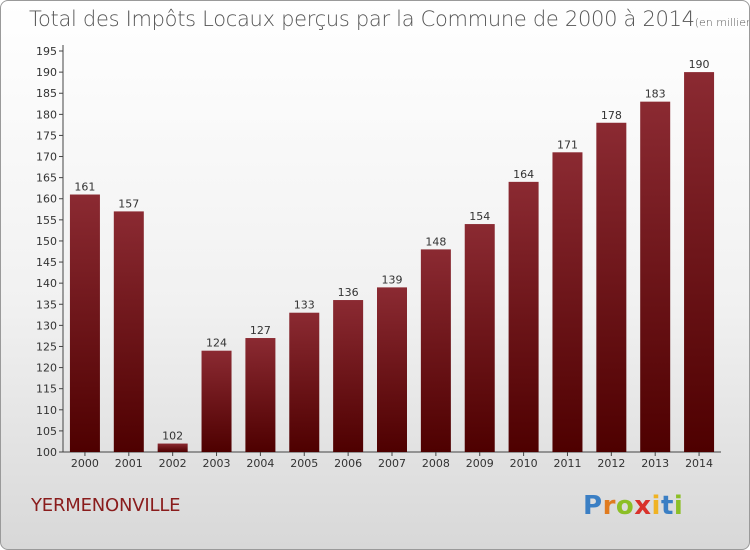 This screenshot has height=550, width=750. I want to click on x-tick-label: 2005, so click(304, 463).